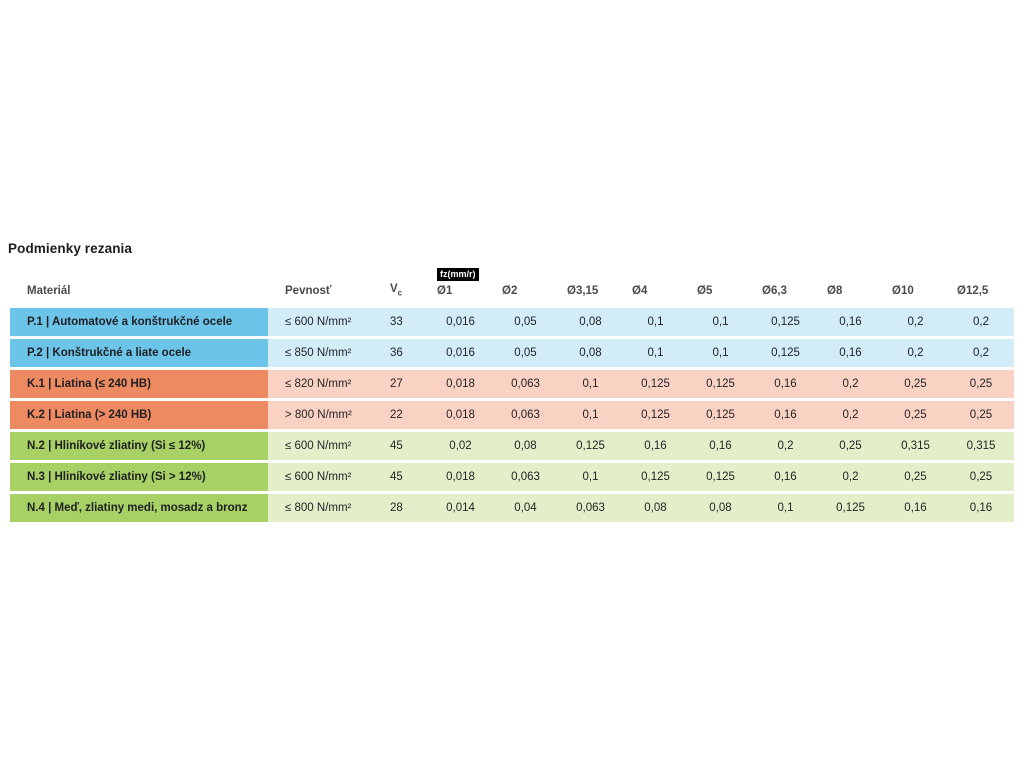 The height and width of the screenshot is (768, 1024). What do you see at coordinates (139, 446) in the screenshot?
I see `material-cell: N.2 | Hliníkové zliatiny (Si ≤ 12%)` at bounding box center [139, 446].